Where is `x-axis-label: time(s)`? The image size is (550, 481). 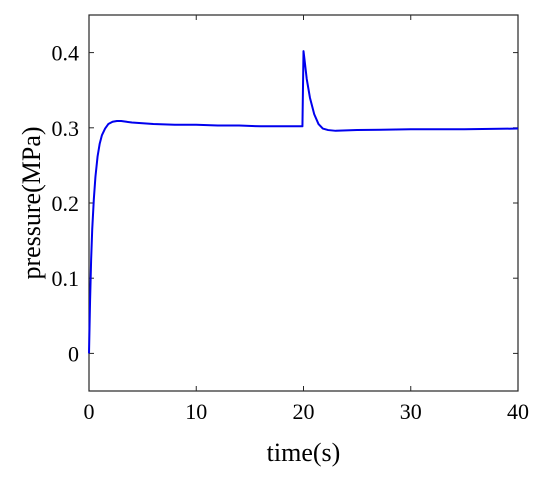
x-axis-label: time(s) is located at coordinates (304, 452).